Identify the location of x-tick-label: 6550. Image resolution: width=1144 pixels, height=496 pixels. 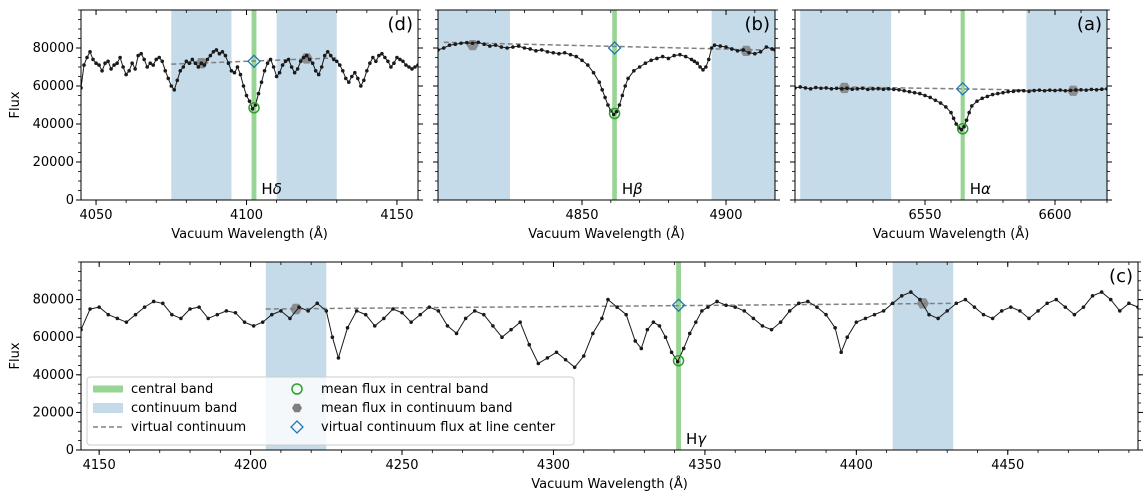
(924, 215).